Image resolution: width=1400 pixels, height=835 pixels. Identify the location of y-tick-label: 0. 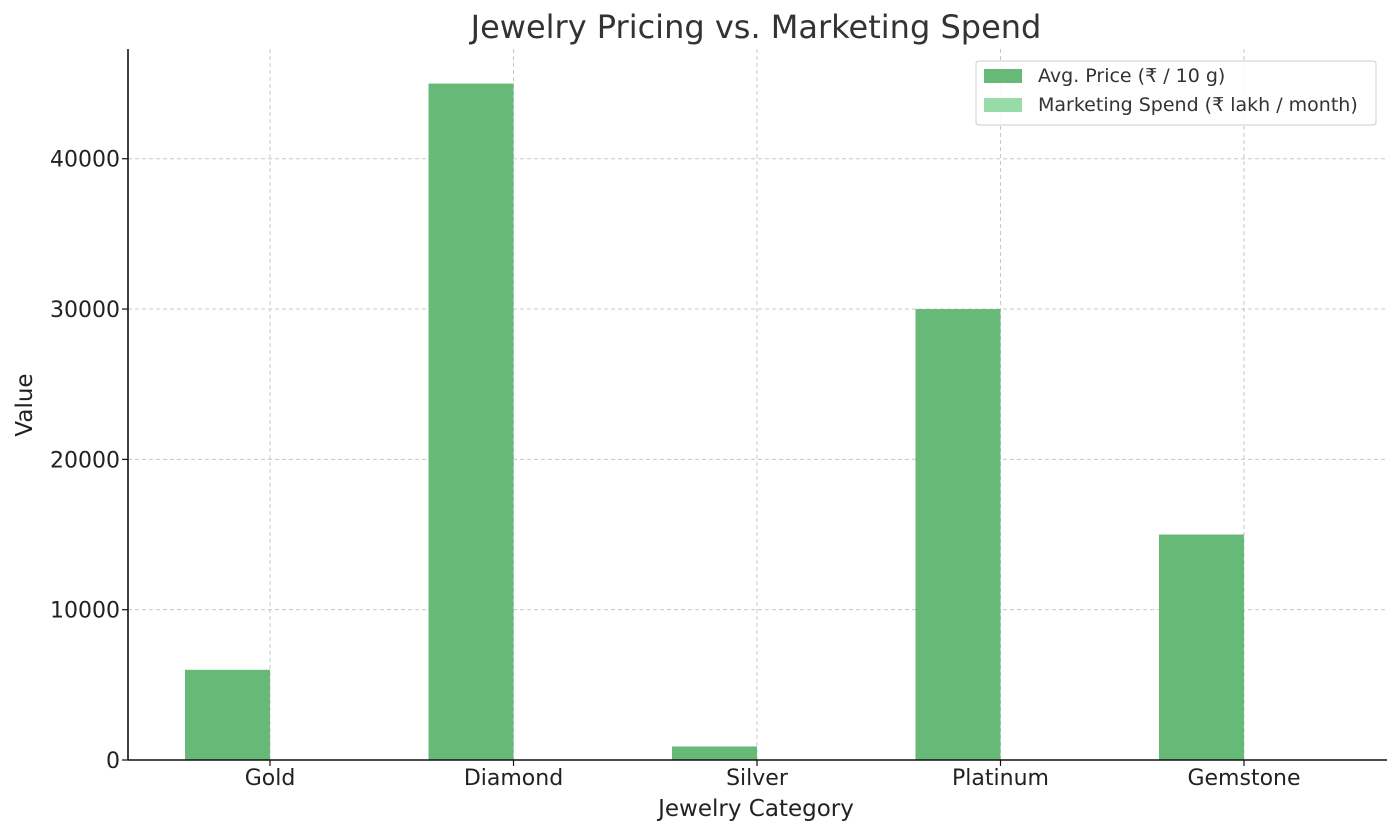
(113, 761).